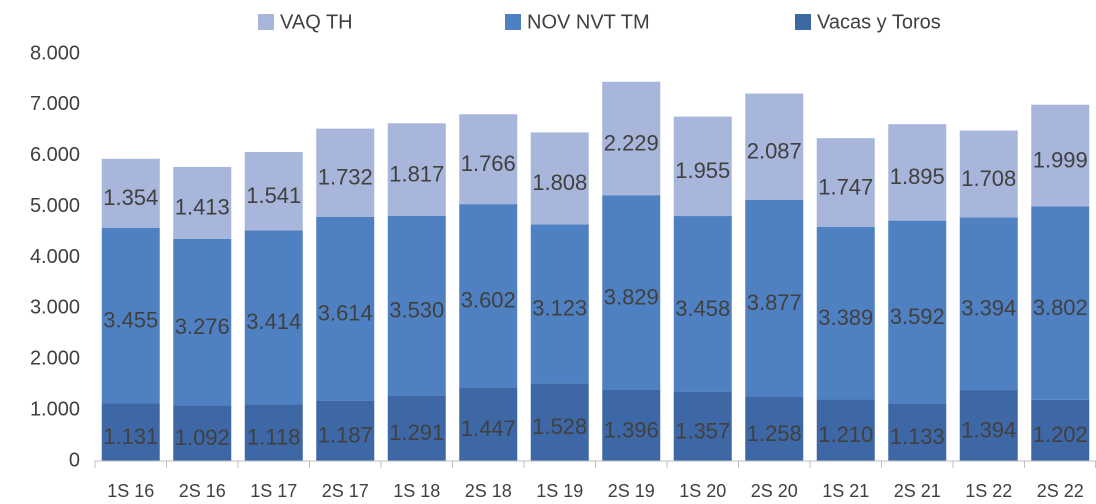 The height and width of the screenshot is (504, 1096). I want to click on legend-label: Vacas y Toros, so click(879, 22).